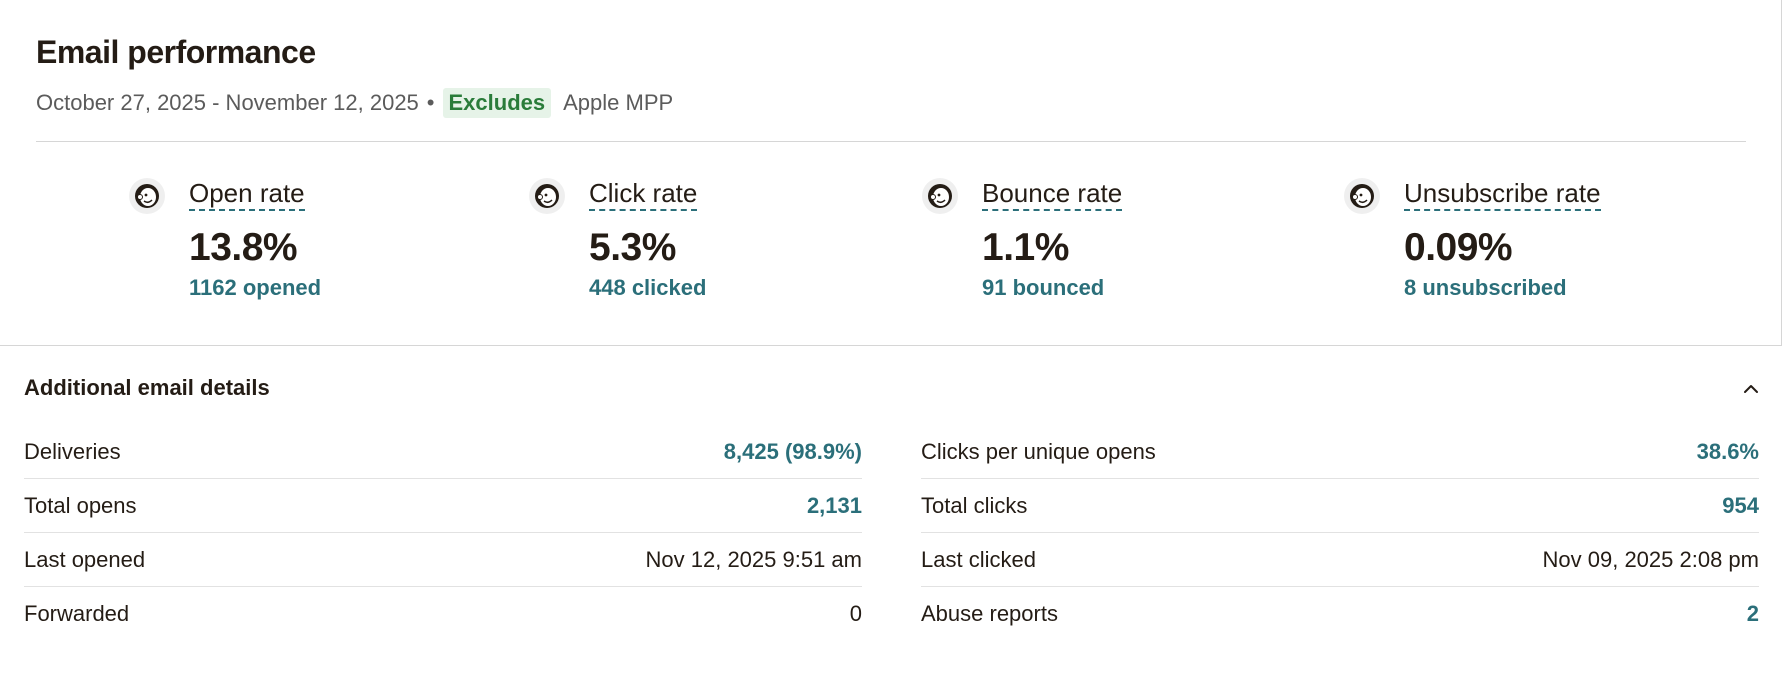 Image resolution: width=1784 pixels, height=682 pixels. Describe the element at coordinates (1502, 194) in the screenshot. I see `metric-label: Unsubscribe rate` at that location.